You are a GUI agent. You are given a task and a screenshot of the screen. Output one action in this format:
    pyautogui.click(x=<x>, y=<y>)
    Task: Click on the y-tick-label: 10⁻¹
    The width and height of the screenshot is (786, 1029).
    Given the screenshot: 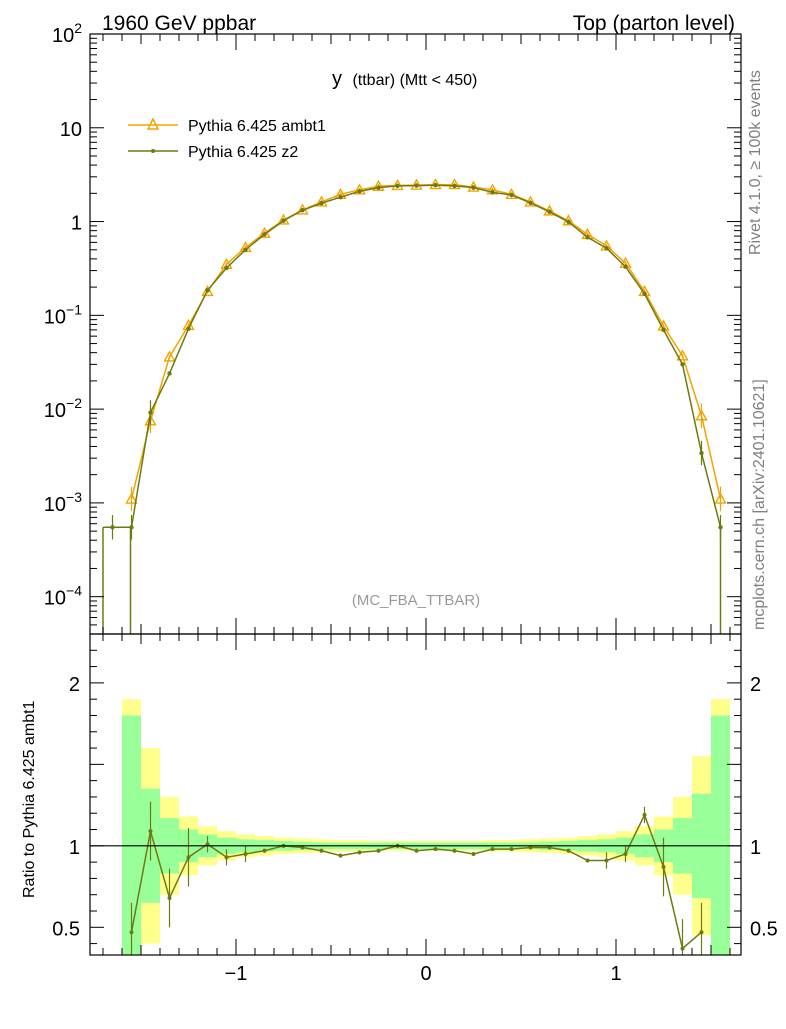 What is the action you would take?
    pyautogui.click(x=63, y=314)
    